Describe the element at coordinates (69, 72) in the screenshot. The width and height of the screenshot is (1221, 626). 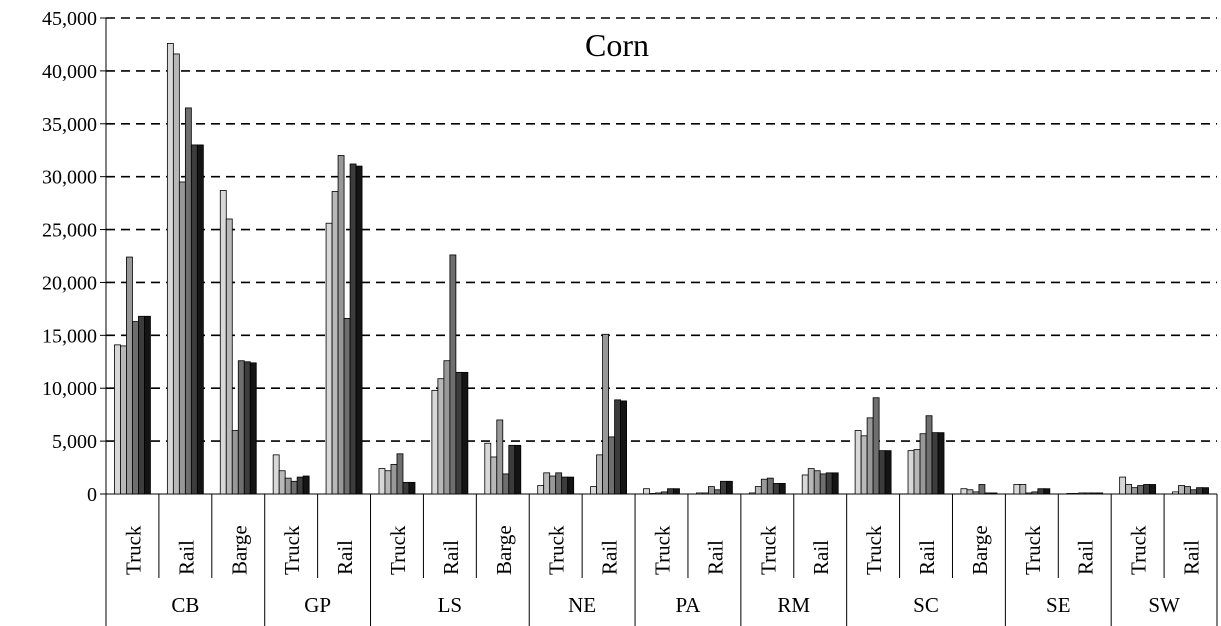
I see `y-tick-label: 40,000` at that location.